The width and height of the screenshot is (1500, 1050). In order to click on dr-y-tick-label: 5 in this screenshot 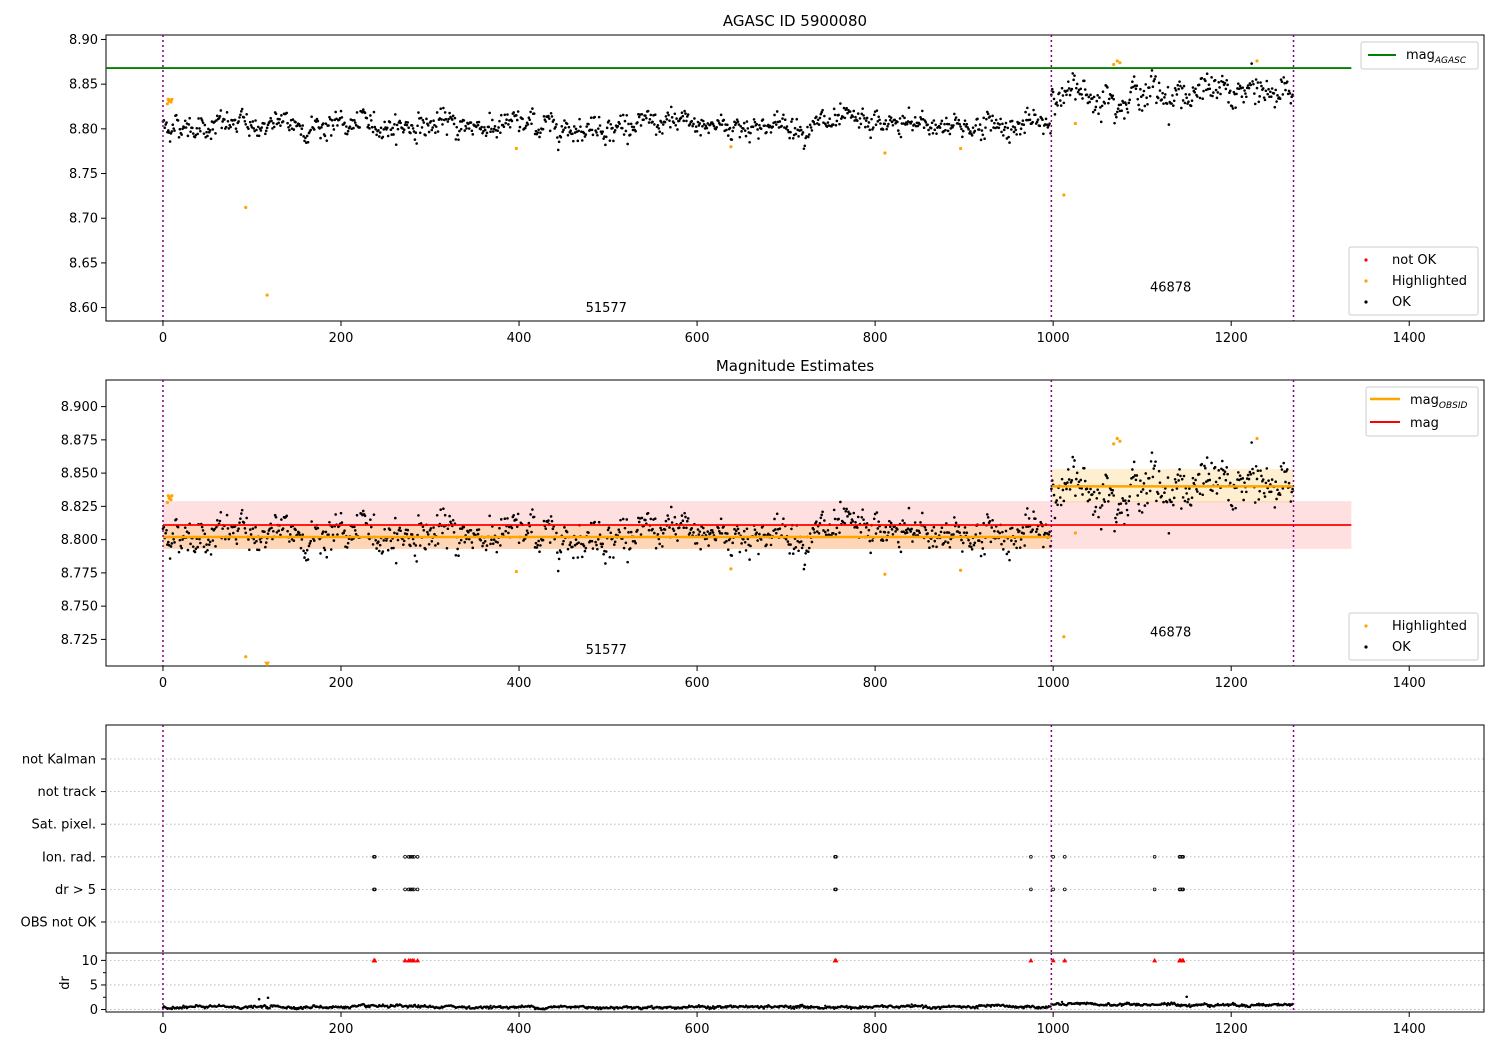, I will do `click(94, 985)`.